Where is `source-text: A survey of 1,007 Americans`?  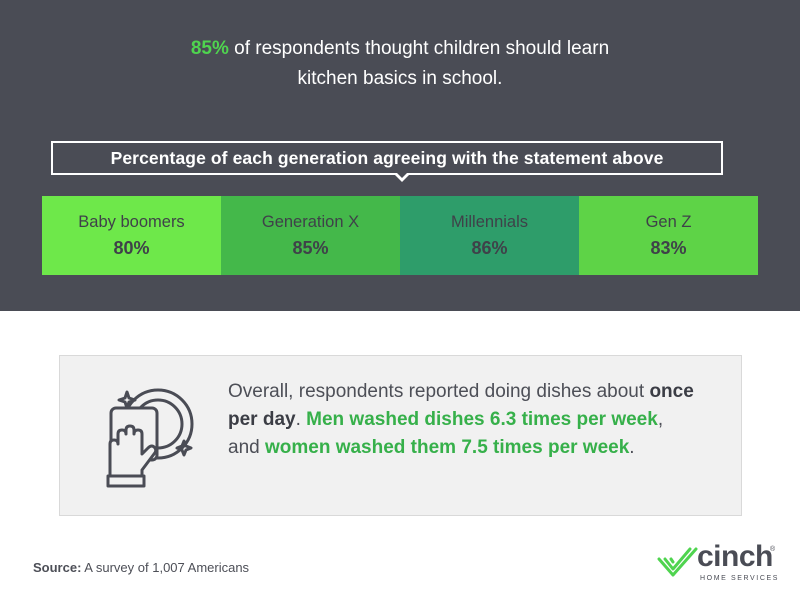
source-text: A survey of 1,007 Americans is located at coordinates (165, 567).